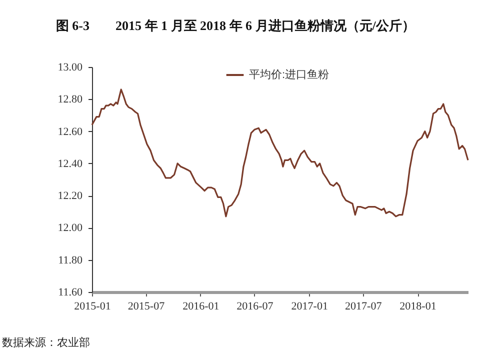 The height and width of the screenshot is (356, 490). I want to click on chart-title: 图 6-3 2015 年 1 月至 2018 年 6 月进口鱼粉情况（元/公斤）, so click(235, 25).